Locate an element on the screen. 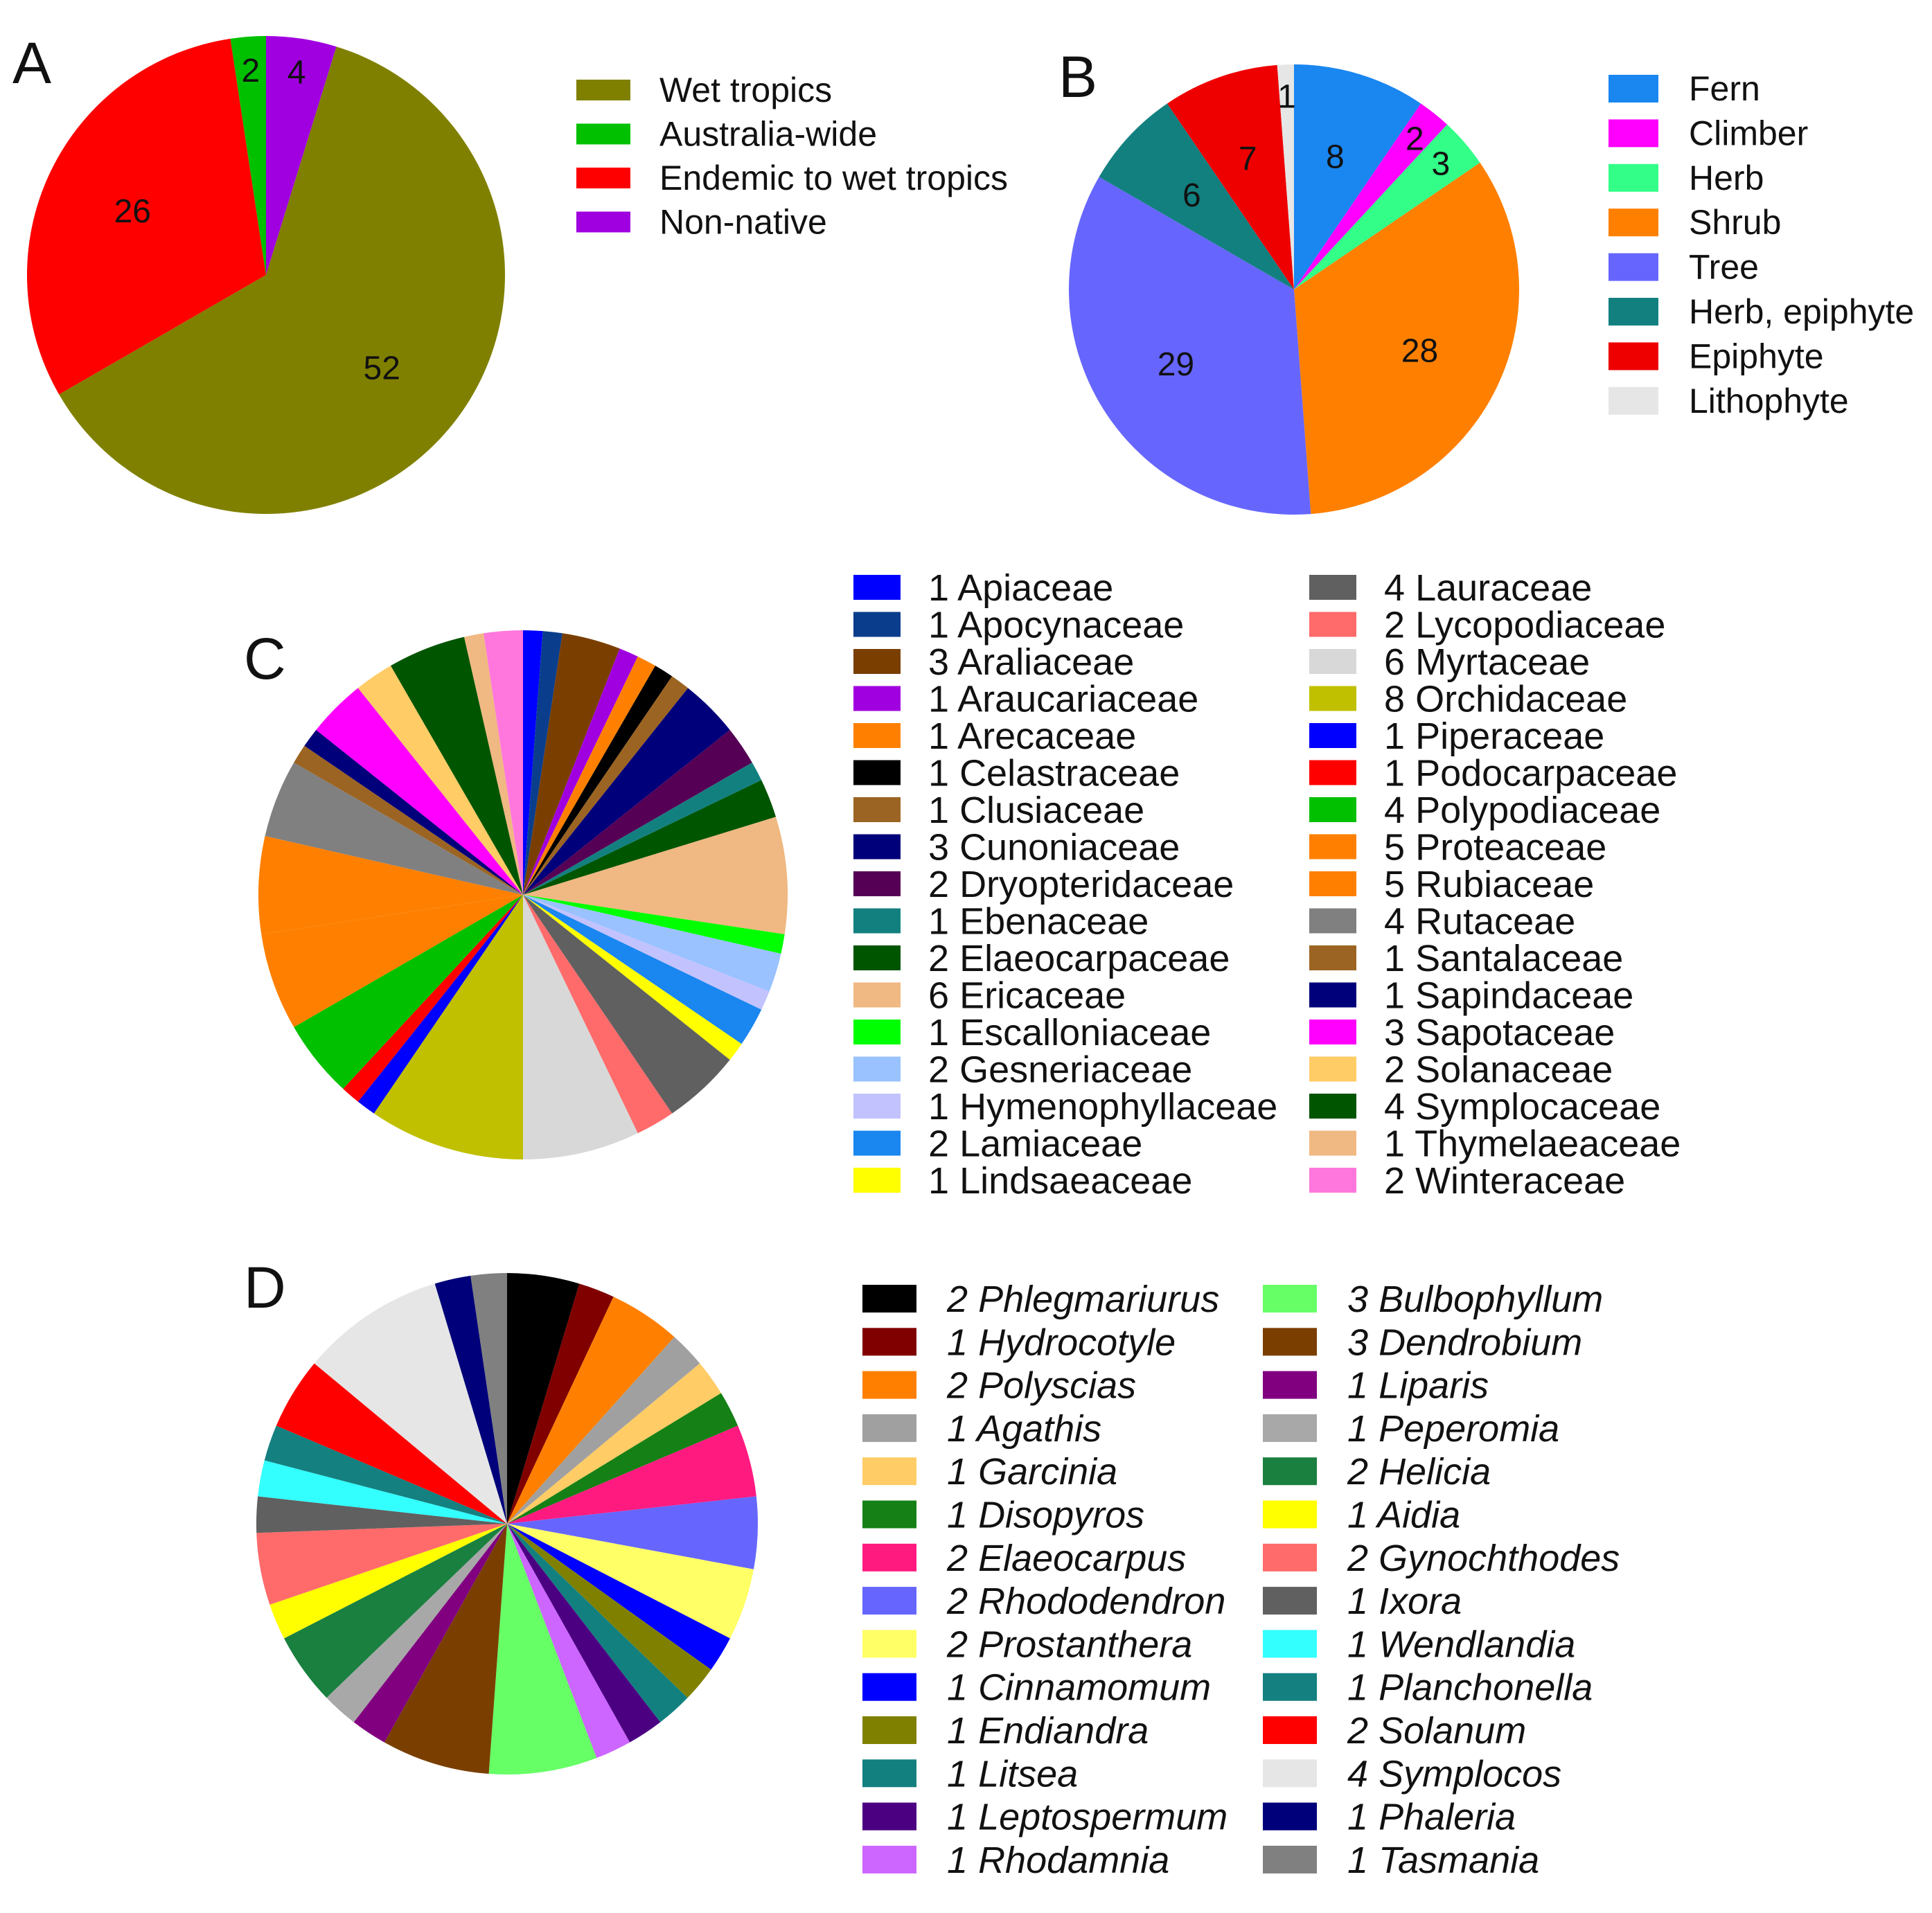 Image resolution: width=1932 pixels, height=1913 pixels. panel-a-legend-label-endemic-to-wet-tropics: Endemic to wet tropics is located at coordinates (833, 178).